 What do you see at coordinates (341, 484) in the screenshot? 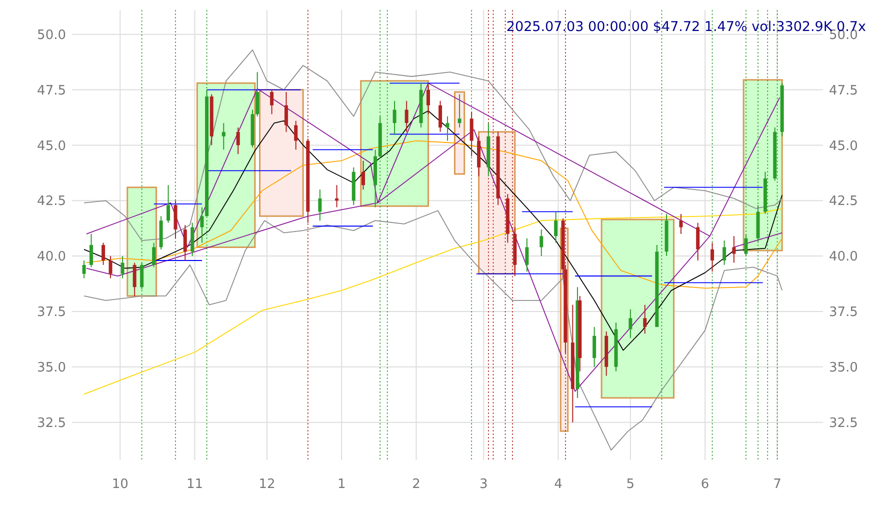
I see `x-tick-label: 1` at bounding box center [341, 484].